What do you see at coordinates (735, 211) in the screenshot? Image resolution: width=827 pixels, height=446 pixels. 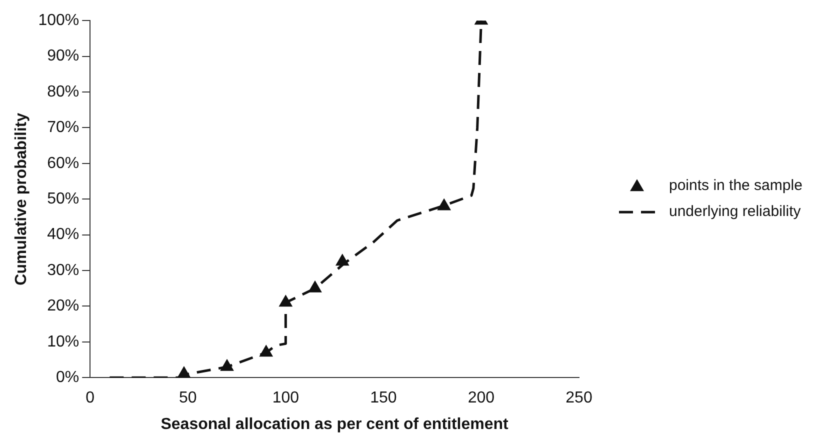 I see `legend-label: underlying reliability` at bounding box center [735, 211].